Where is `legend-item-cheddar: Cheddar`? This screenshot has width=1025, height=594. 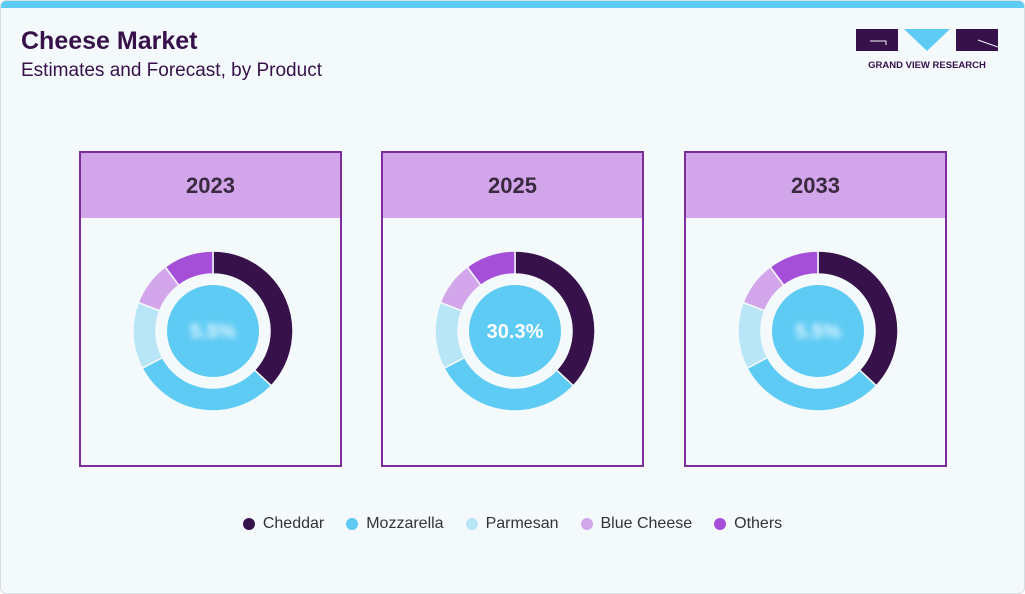
legend-item-cheddar: Cheddar is located at coordinates (283, 524).